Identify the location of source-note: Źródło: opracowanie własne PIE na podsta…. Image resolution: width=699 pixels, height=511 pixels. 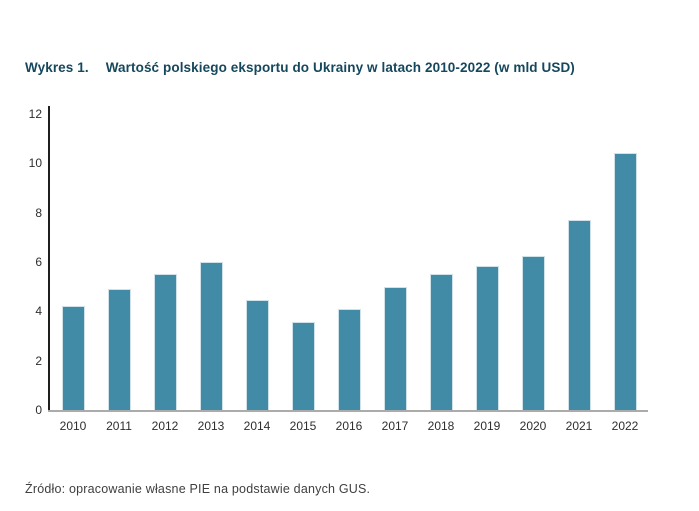
(198, 489).